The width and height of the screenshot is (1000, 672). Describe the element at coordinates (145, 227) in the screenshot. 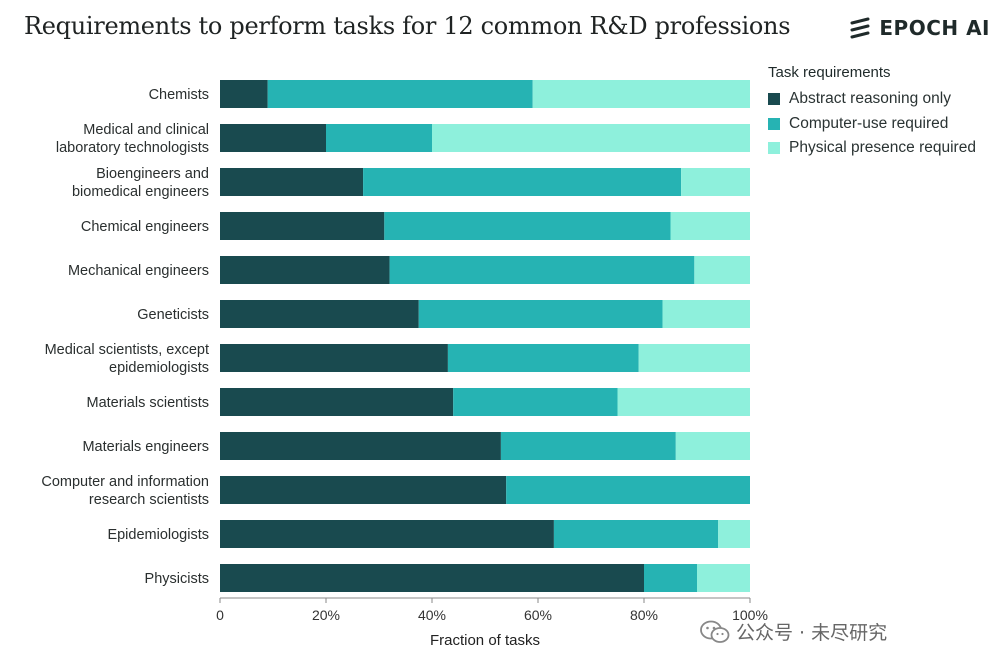

I see `category-label: Chemical engineers` at that location.